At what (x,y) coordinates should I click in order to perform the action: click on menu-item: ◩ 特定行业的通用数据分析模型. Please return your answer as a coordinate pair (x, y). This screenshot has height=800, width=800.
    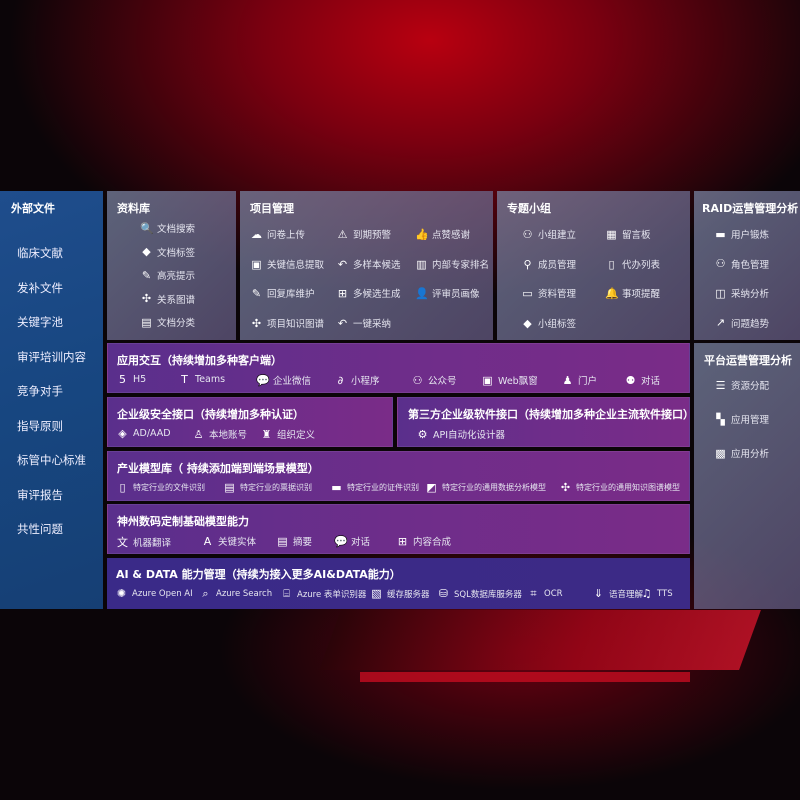
    Looking at the image, I should click on (485, 487).